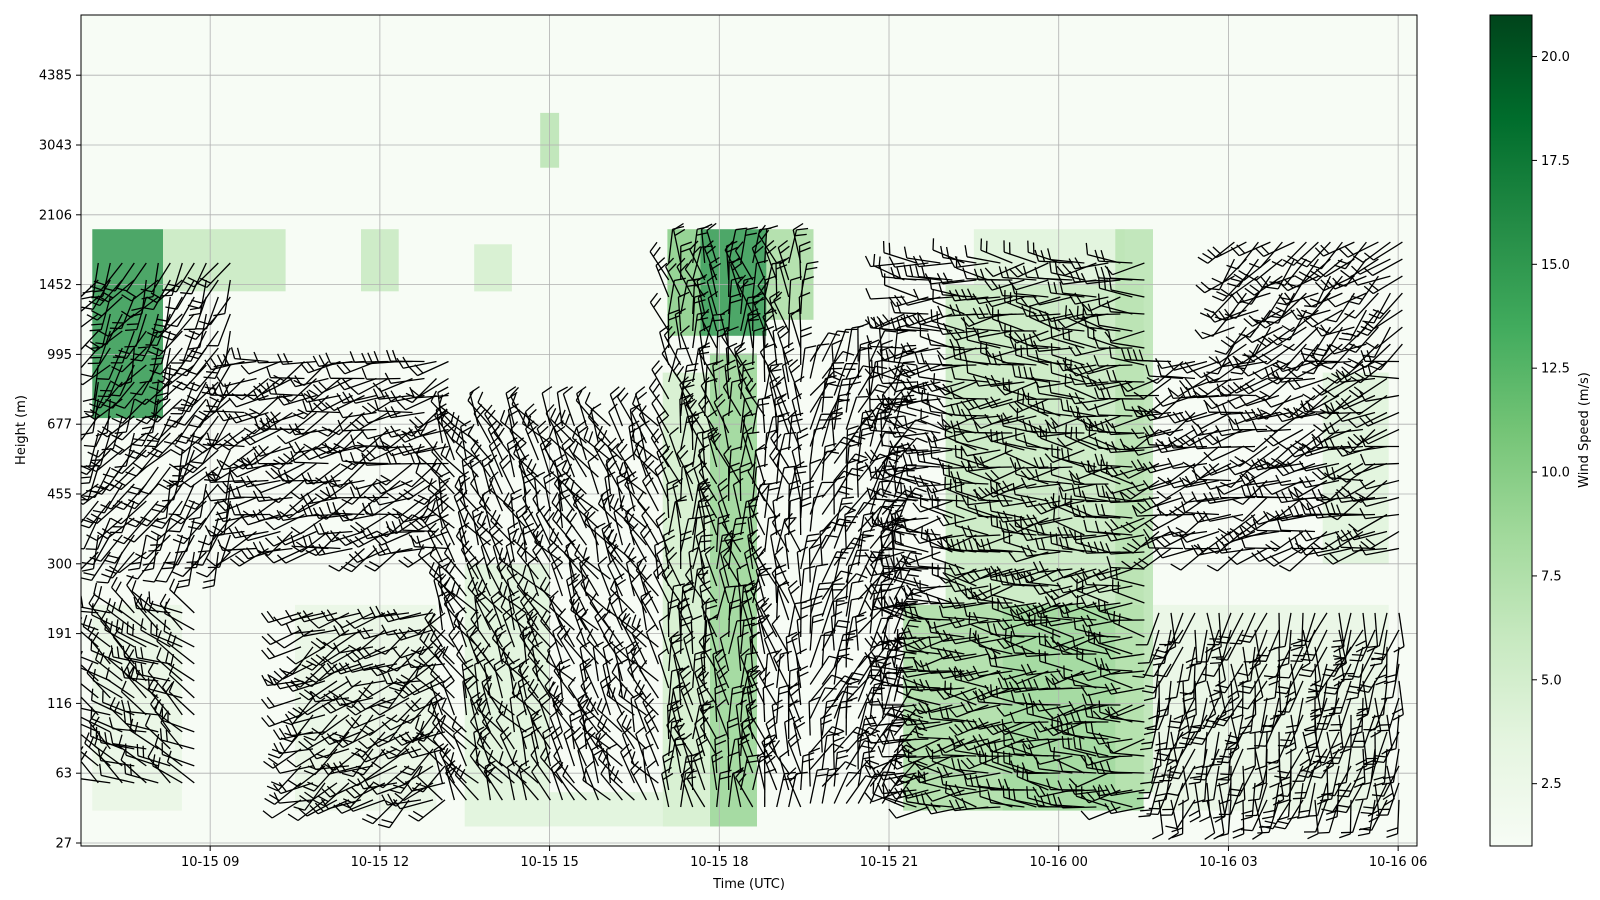 The width and height of the screenshot is (1600, 900). I want to click on y-tick-label: 455, so click(59, 495).